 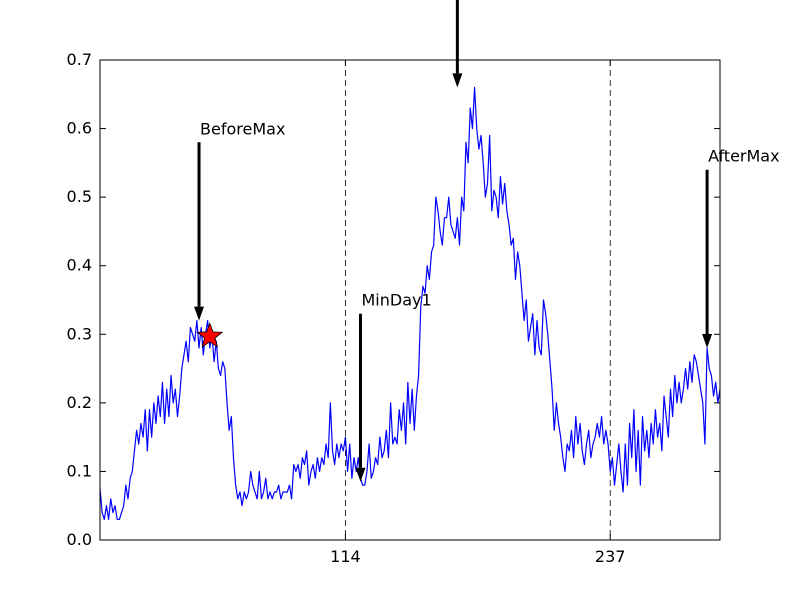 I want to click on annotation-label-0: BeforeMax, so click(x=242, y=128).